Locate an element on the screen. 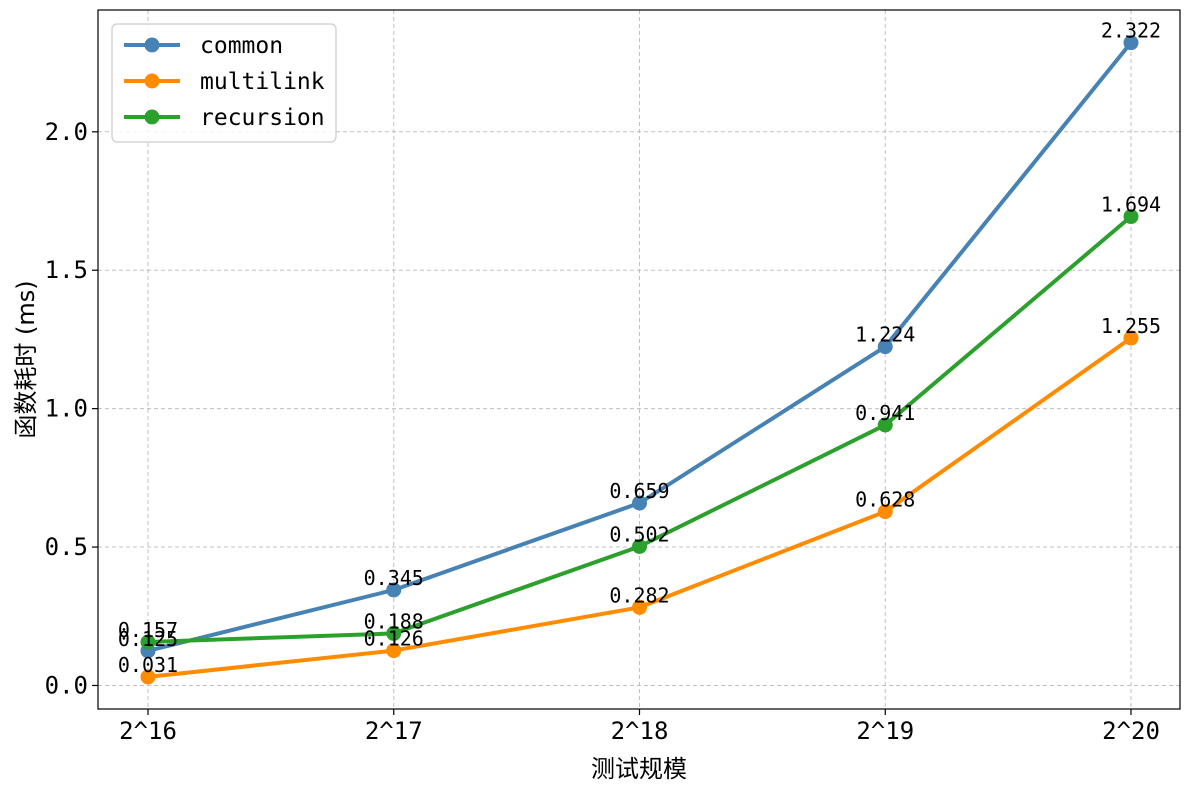 The image size is (1190, 790). data-label-multilink: 0.126 is located at coordinates (394, 639).